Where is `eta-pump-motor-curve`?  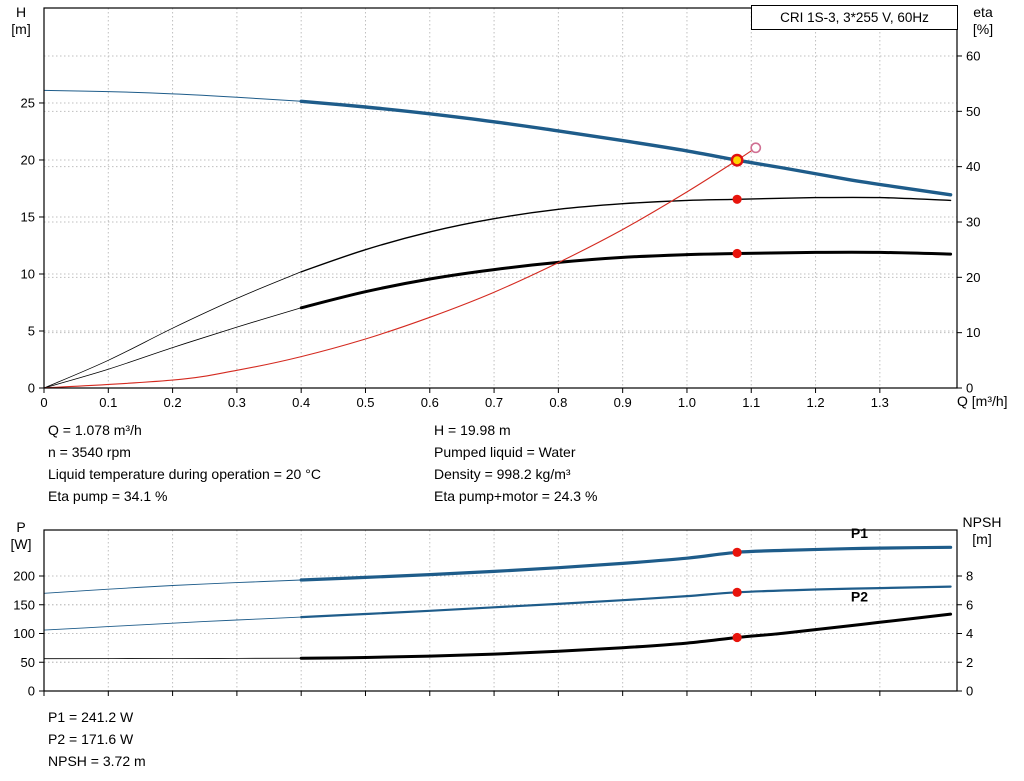
eta-pump-motor-curve is located at coordinates (626, 280).